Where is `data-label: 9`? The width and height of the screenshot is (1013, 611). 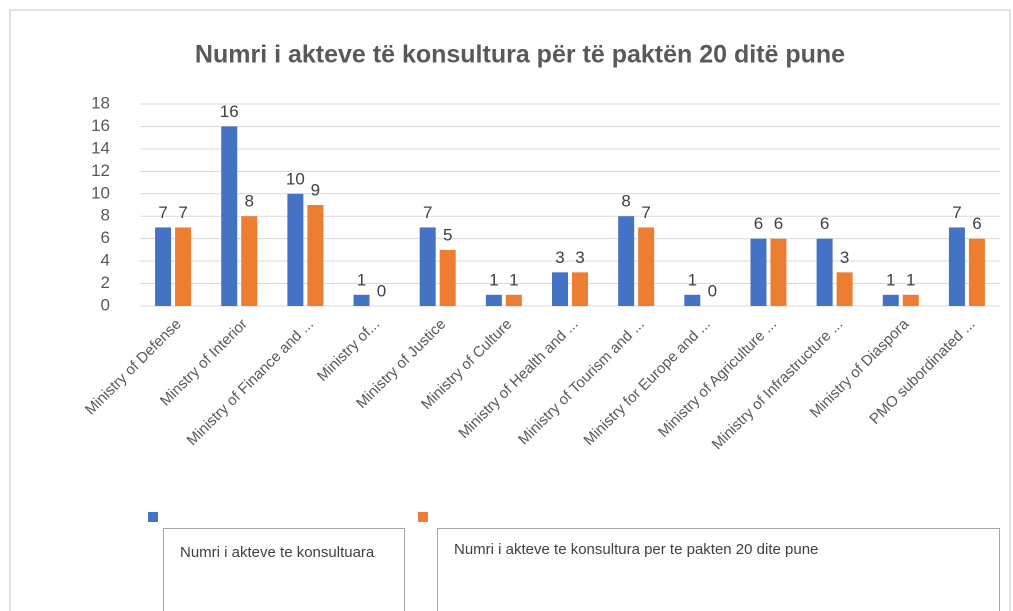
data-label: 9 is located at coordinates (315, 189).